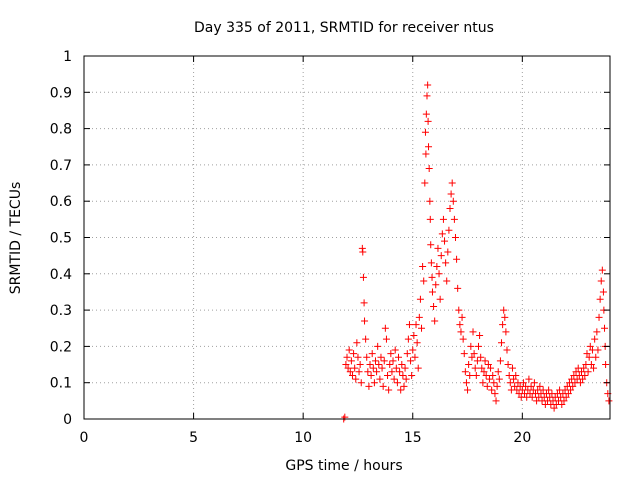 The width and height of the screenshot is (640, 480). Describe the element at coordinates (84, 438) in the screenshot. I see `x-tick-label: 0` at that location.